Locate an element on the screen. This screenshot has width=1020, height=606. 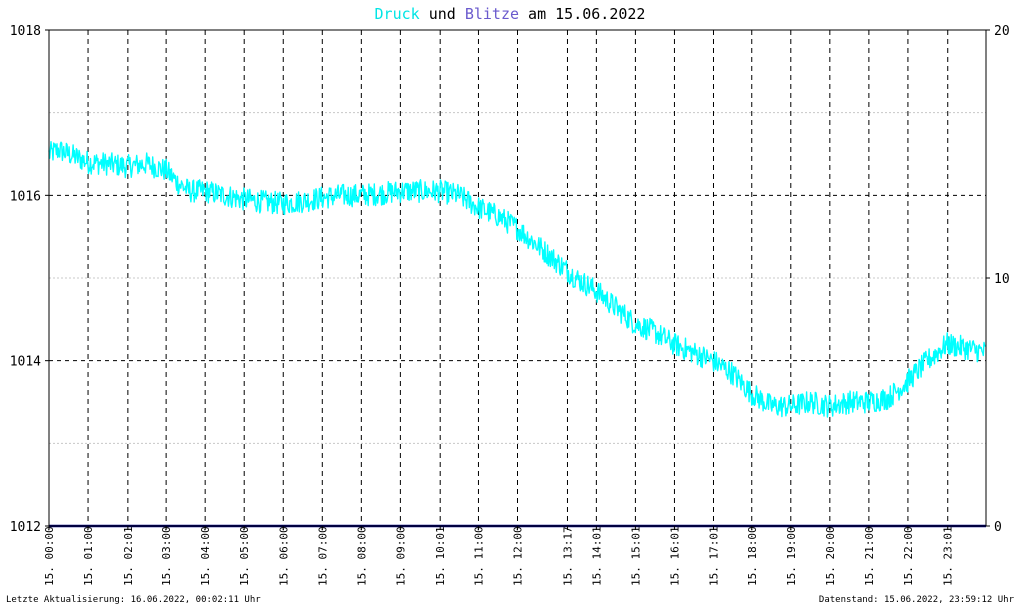
x-tick-label: 15. 11:00 is located at coordinates (478, 556).